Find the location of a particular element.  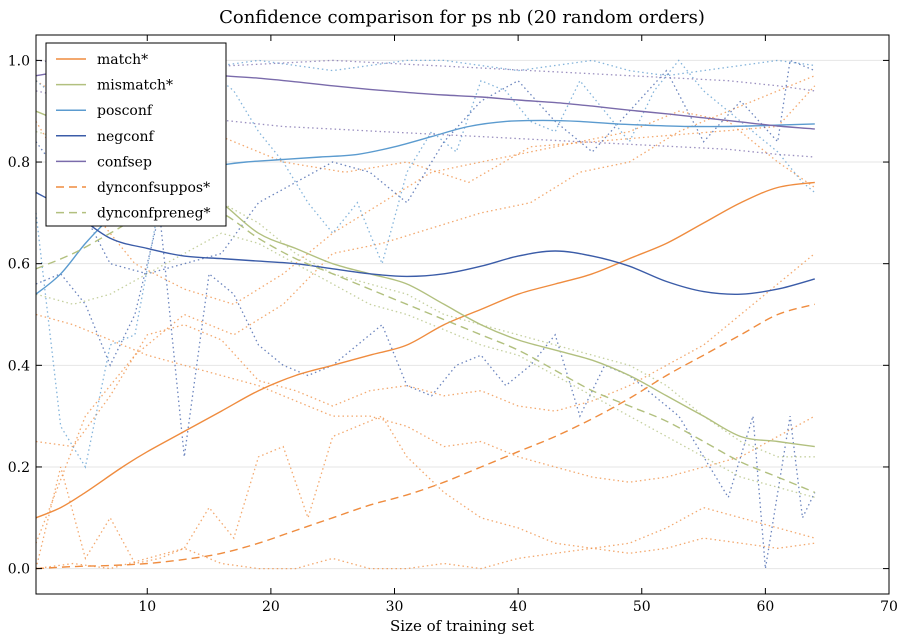

legend-label-0: match* is located at coordinates (122, 60).